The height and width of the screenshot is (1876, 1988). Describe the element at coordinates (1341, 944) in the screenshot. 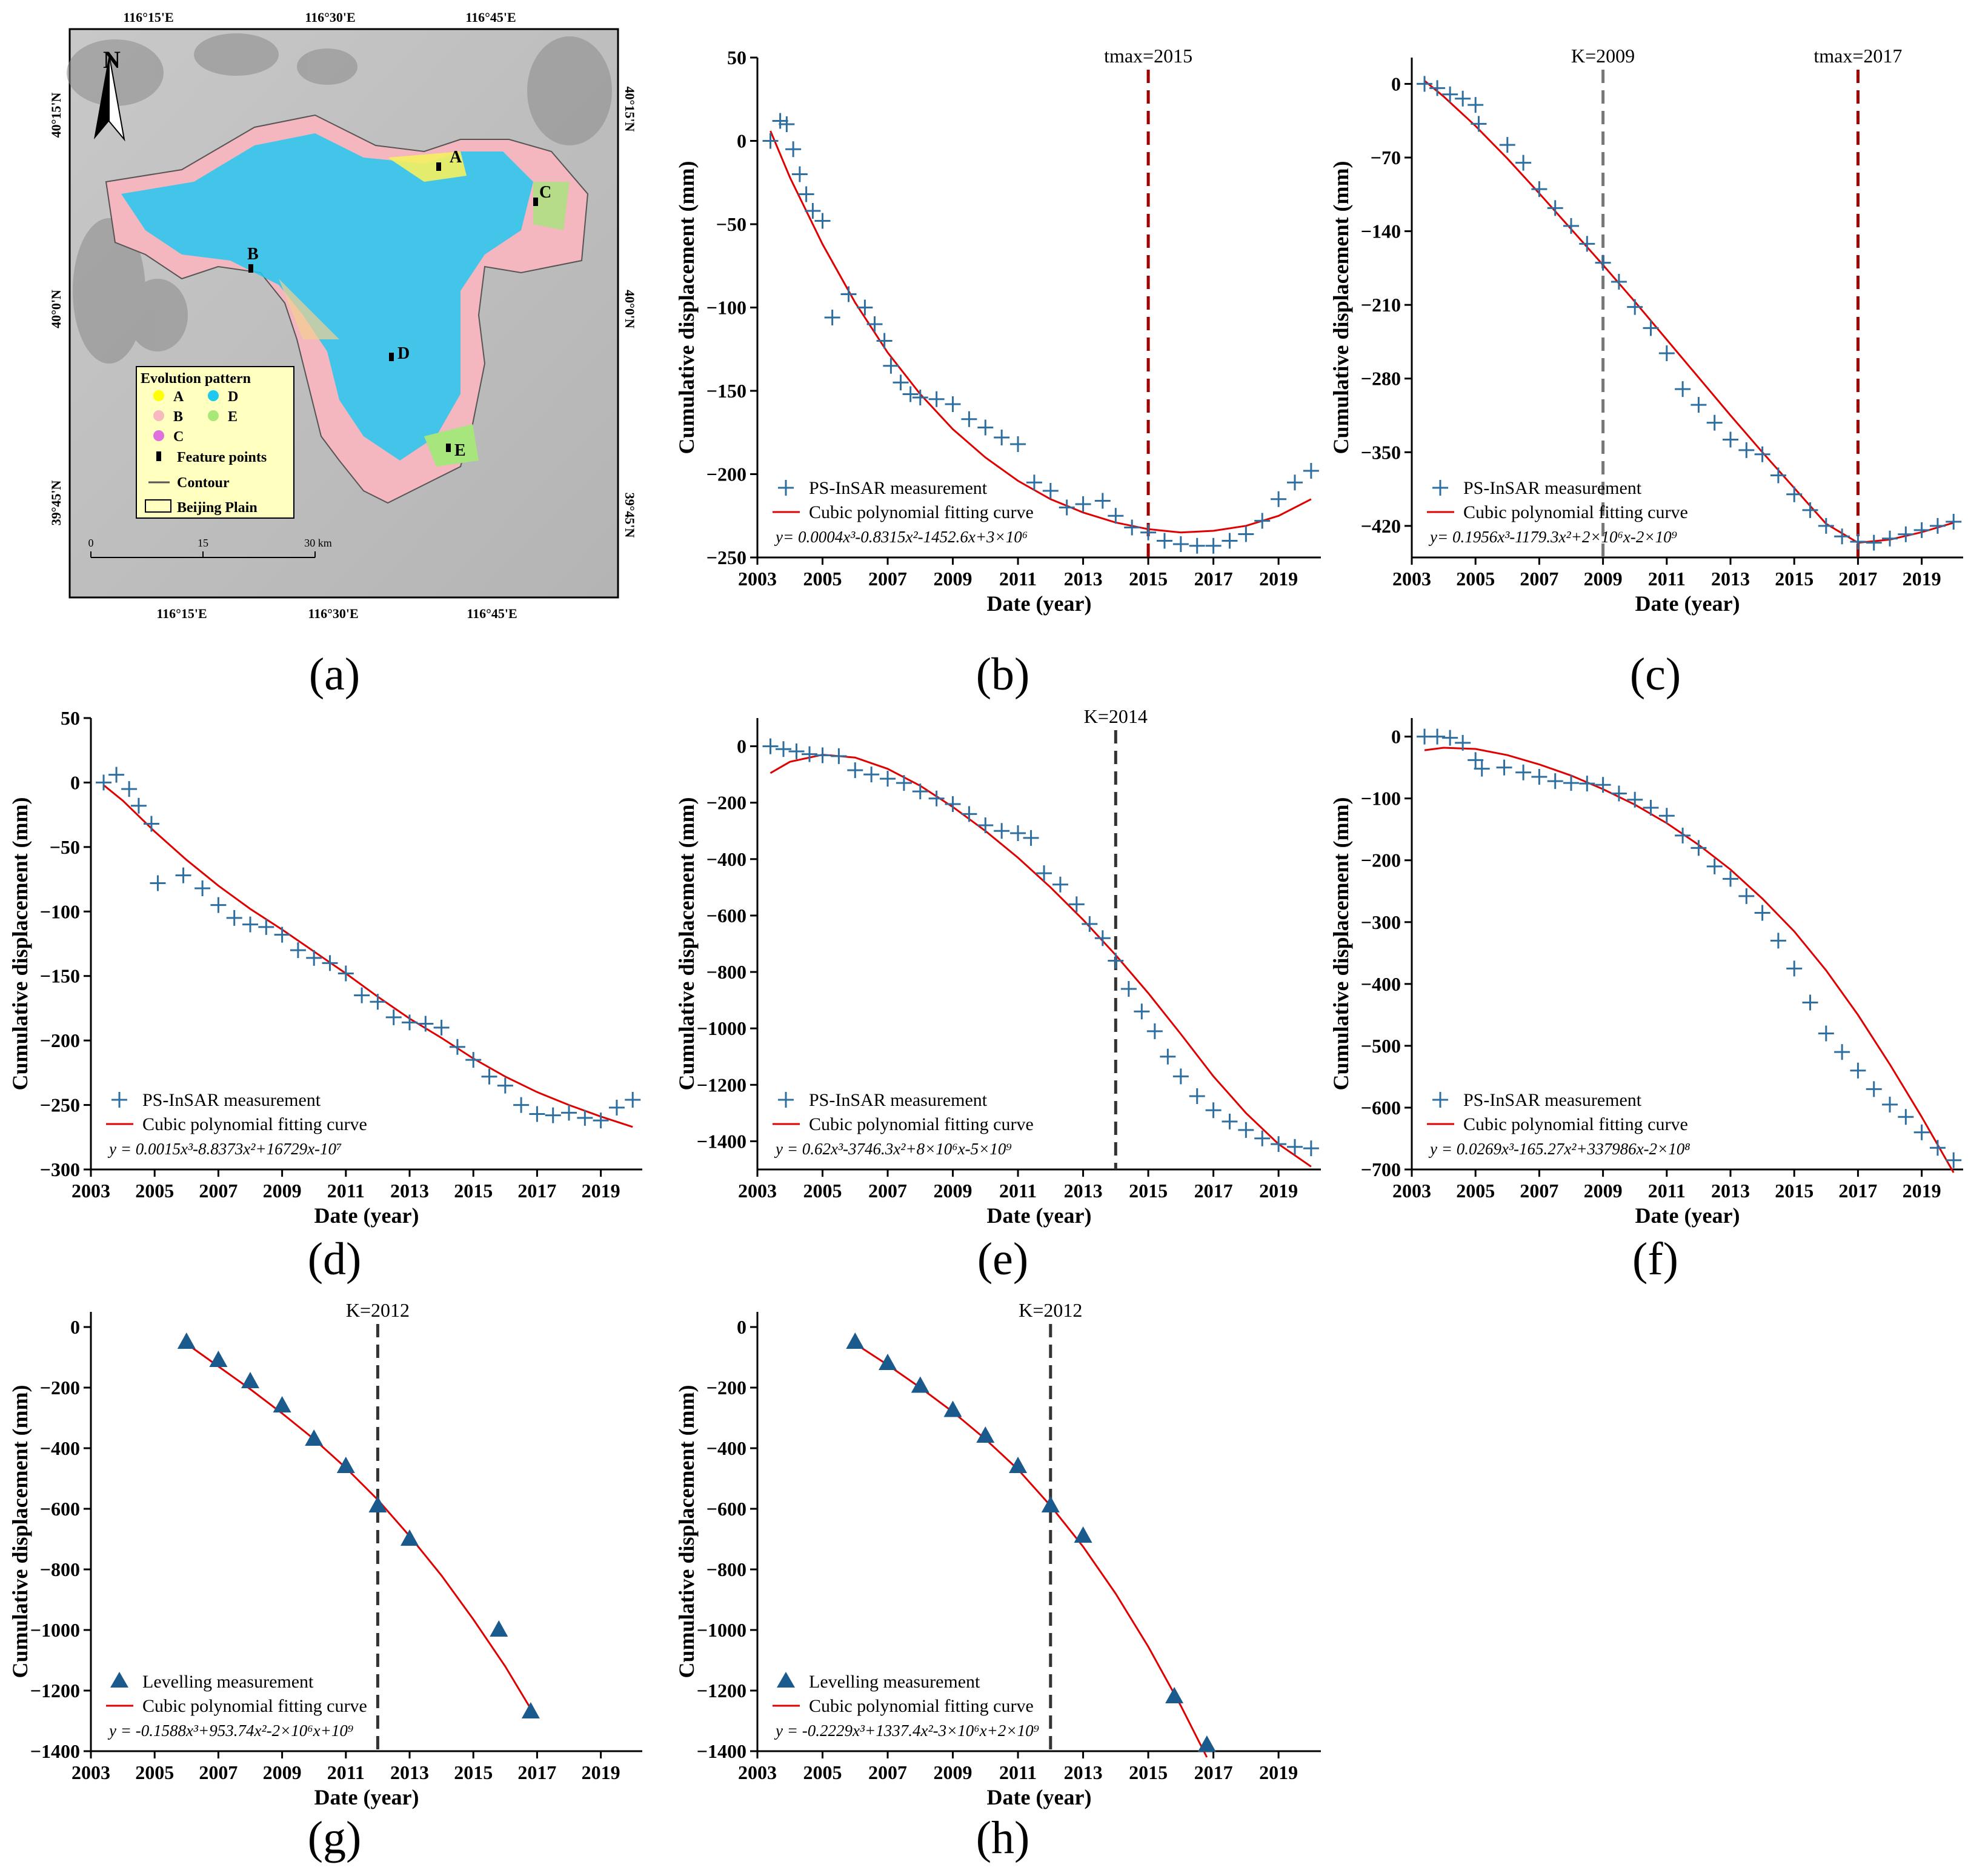

I see `y-axis-title: Cumulative displacement (mm)` at that location.